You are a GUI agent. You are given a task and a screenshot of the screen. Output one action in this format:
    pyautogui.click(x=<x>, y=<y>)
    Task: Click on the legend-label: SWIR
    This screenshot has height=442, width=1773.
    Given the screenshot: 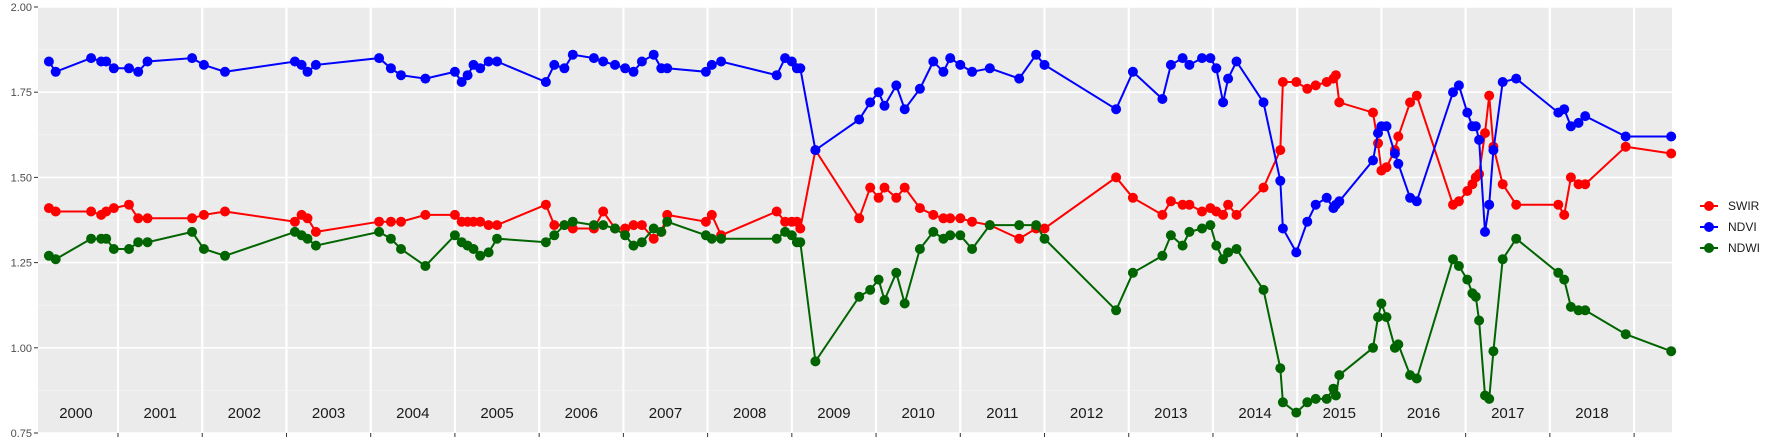 What is the action you would take?
    pyautogui.click(x=1744, y=206)
    